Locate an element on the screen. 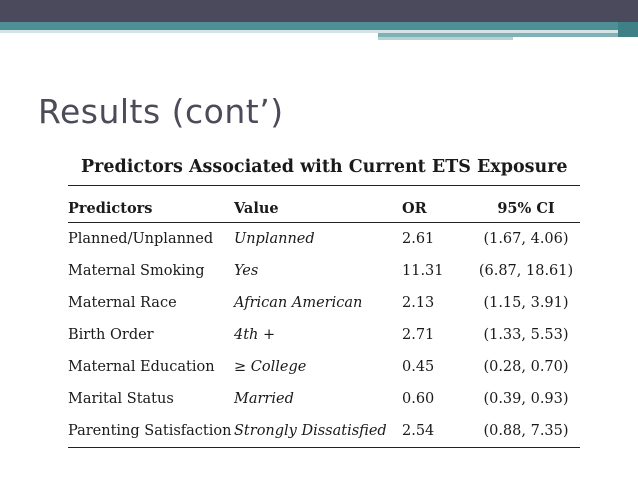  slide-title: Results (cont’) is located at coordinates (161, 111).